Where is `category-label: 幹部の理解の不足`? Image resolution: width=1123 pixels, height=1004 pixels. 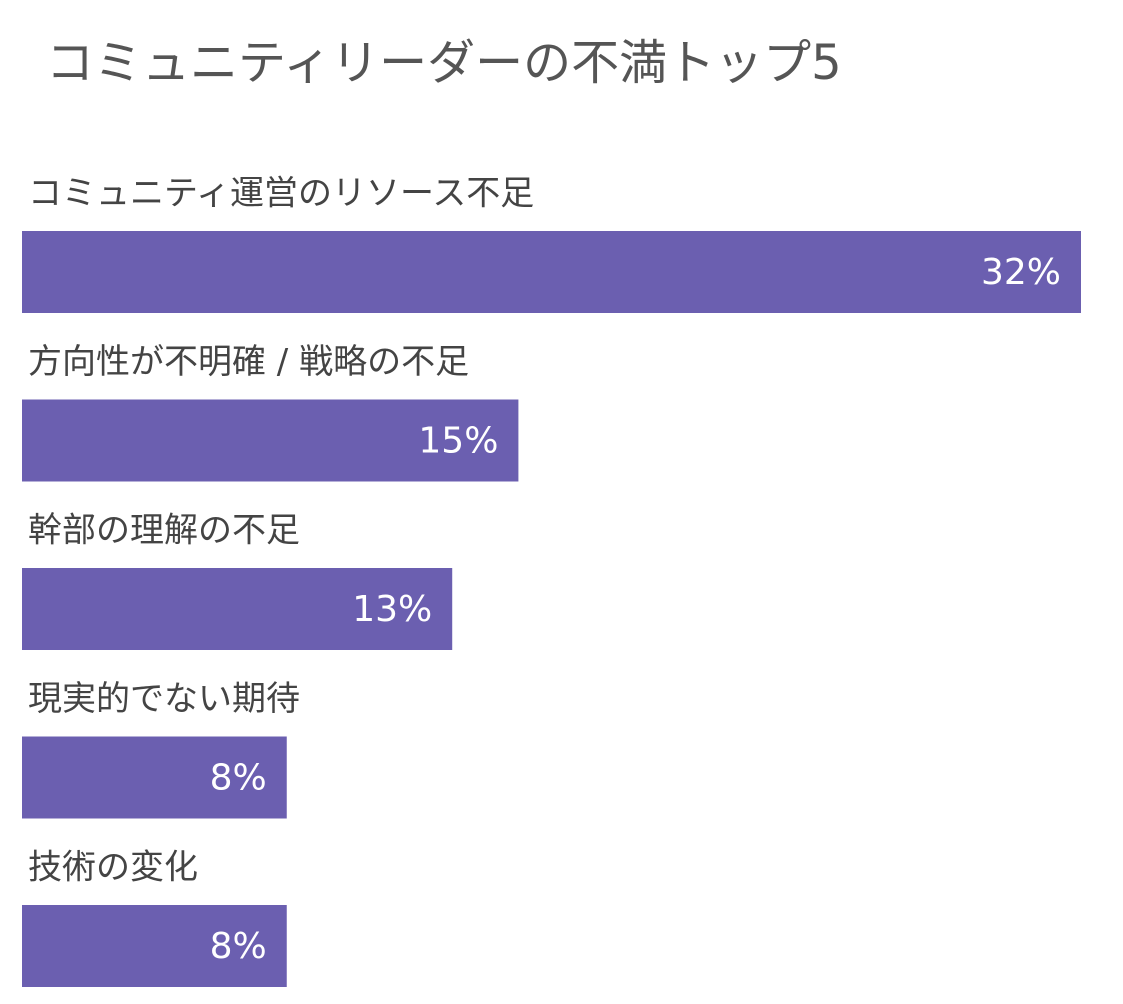 category-label: 幹部の理解の不足 is located at coordinates (164, 531).